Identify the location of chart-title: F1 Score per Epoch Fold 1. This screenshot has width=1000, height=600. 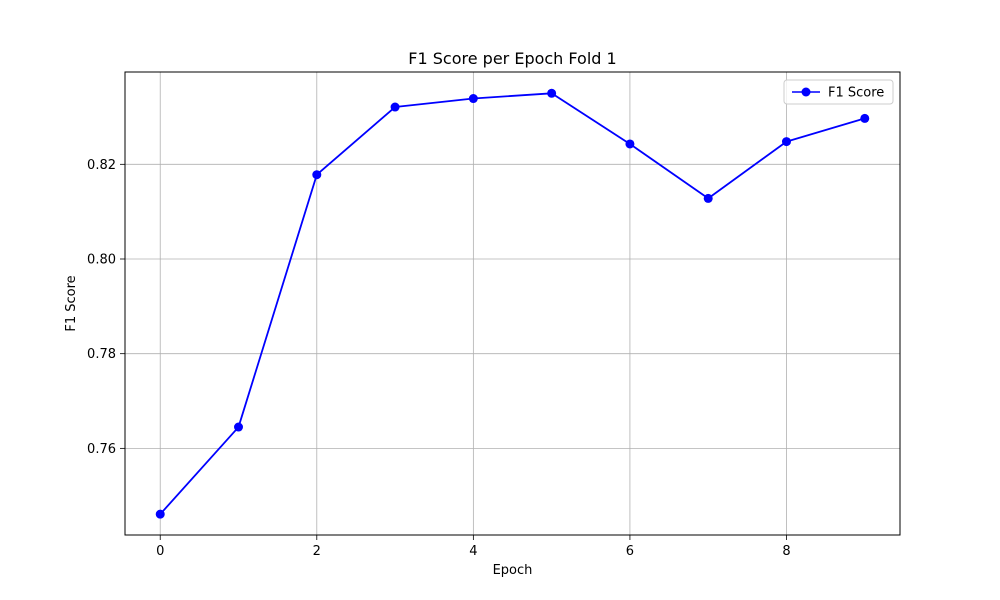
(512, 58).